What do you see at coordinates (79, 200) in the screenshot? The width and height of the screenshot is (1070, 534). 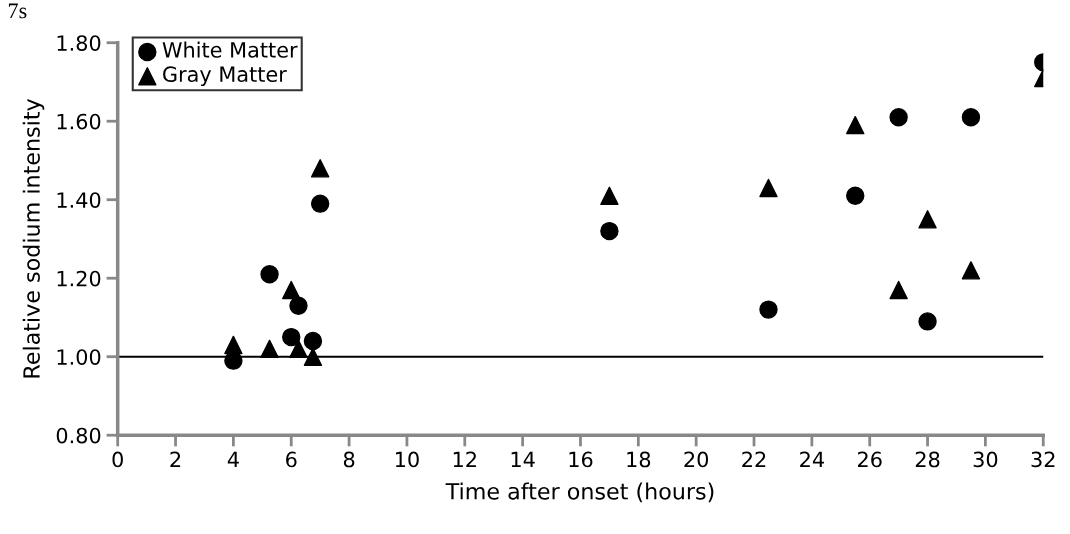 I see `y-tick-label: 1.40` at bounding box center [79, 200].